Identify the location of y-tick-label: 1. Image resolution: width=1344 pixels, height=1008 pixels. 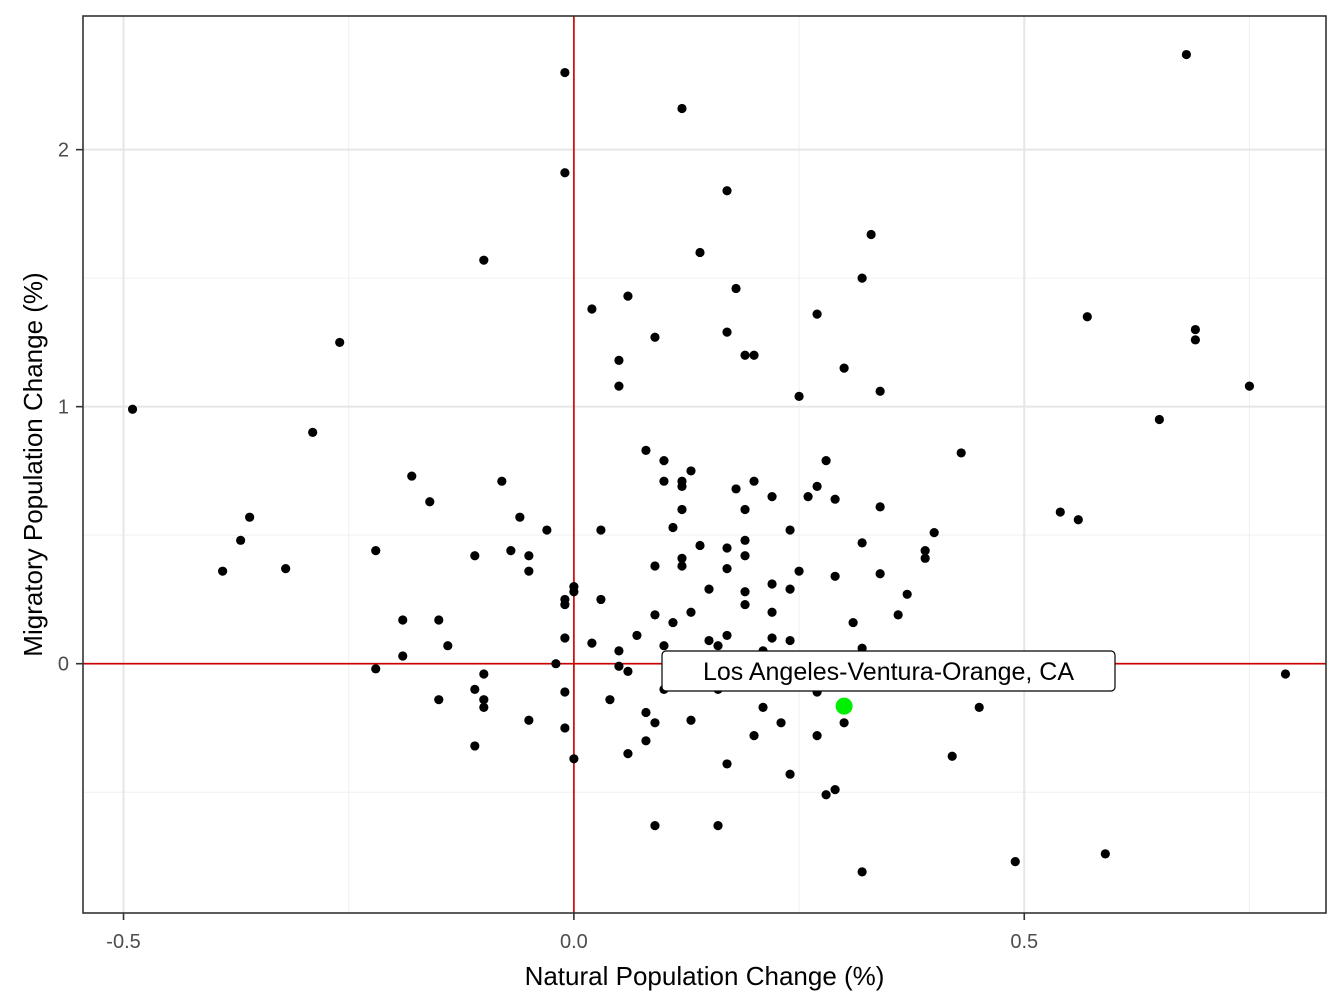
(63, 408).